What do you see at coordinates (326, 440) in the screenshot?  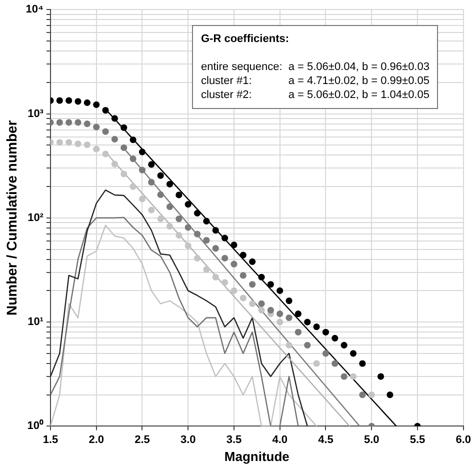 I see `x-tick-label: 4.5` at bounding box center [326, 440].